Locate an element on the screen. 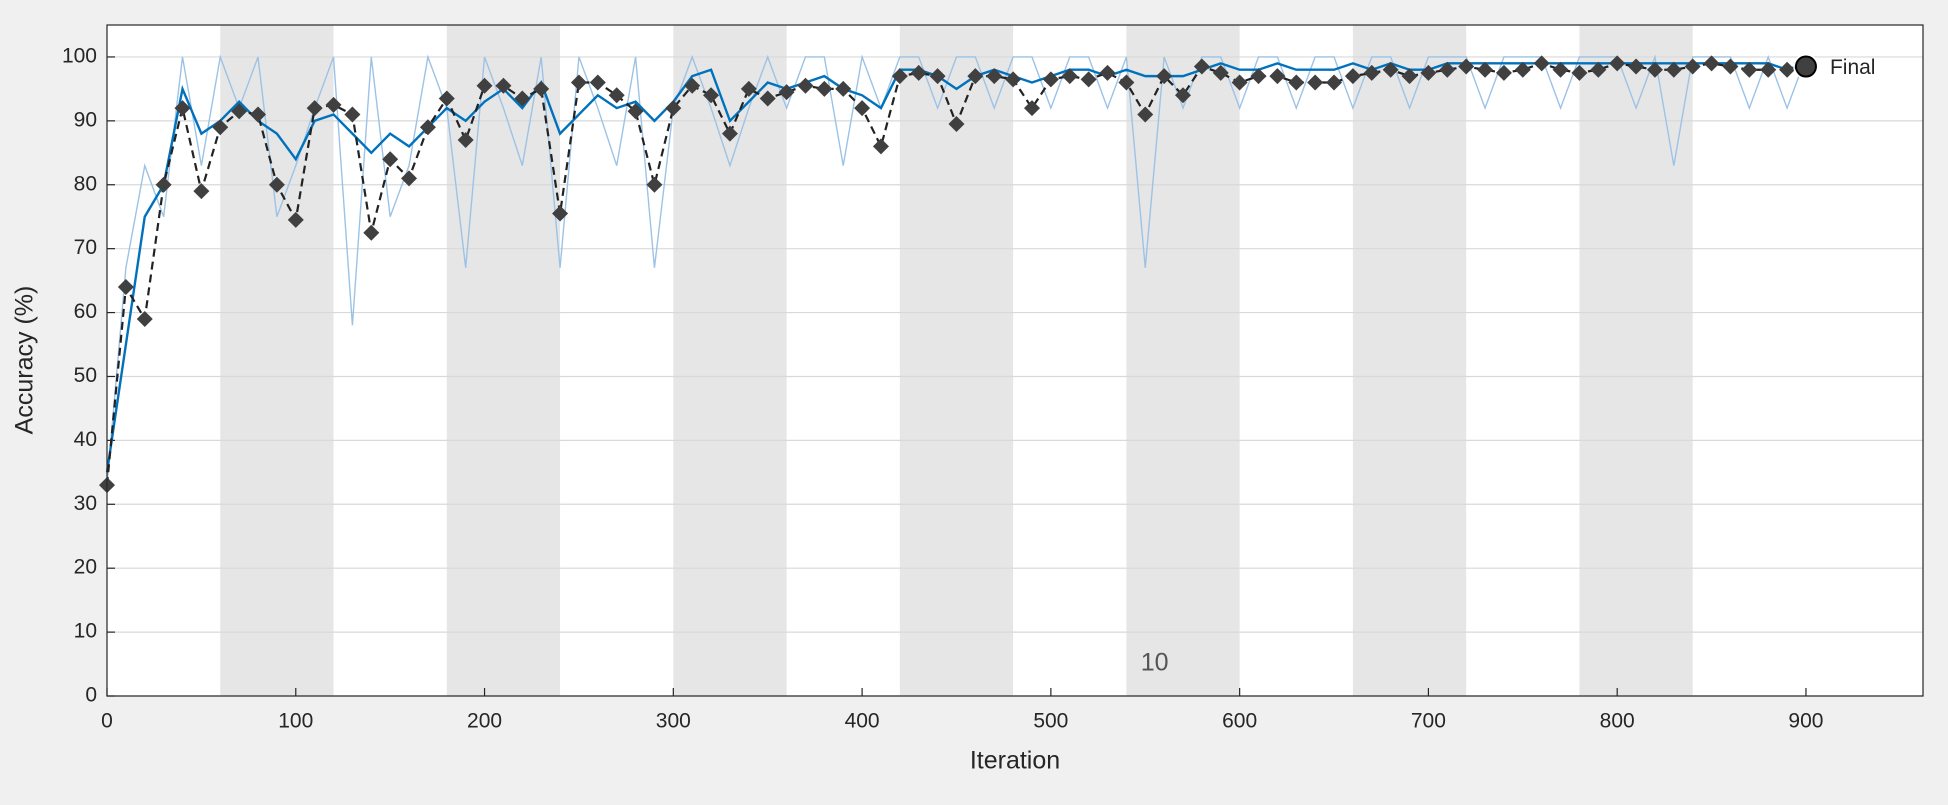  y-tick-label: 80 is located at coordinates (85, 183).